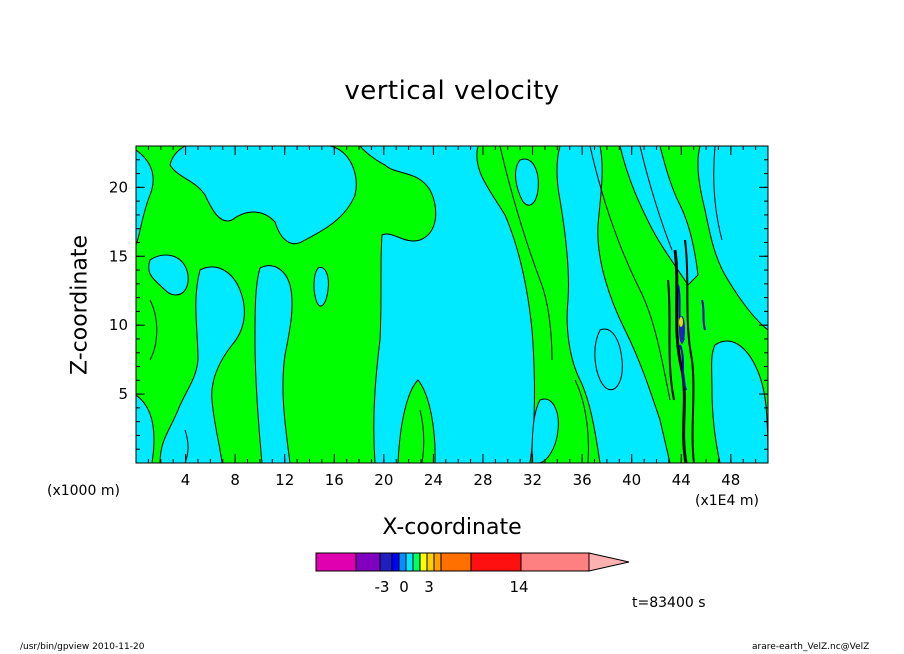 The width and height of the screenshot is (904, 654). I want to click on x-tick-label: 28, so click(482, 480).